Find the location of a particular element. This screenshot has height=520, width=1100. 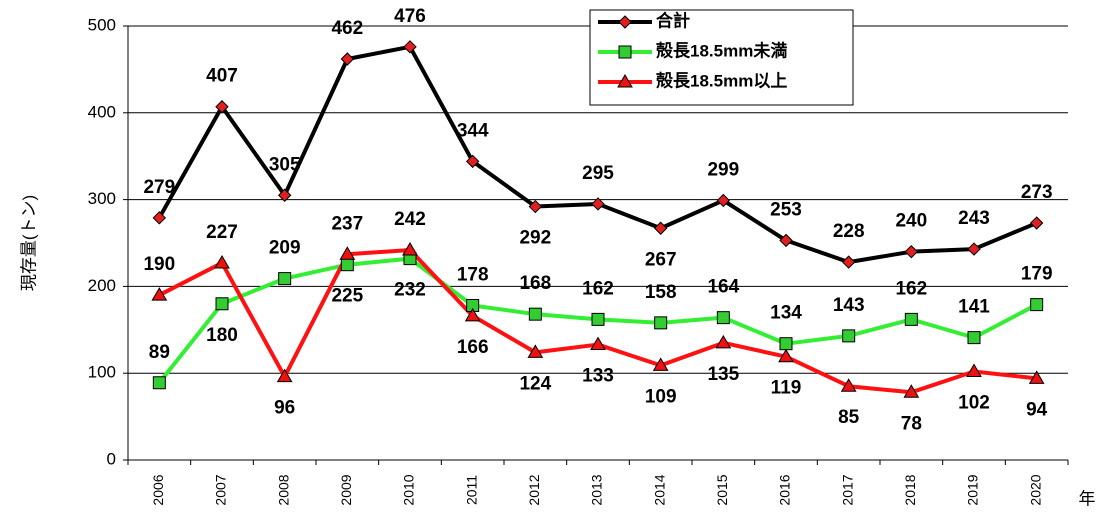

data-label: 228 is located at coordinates (849, 231).